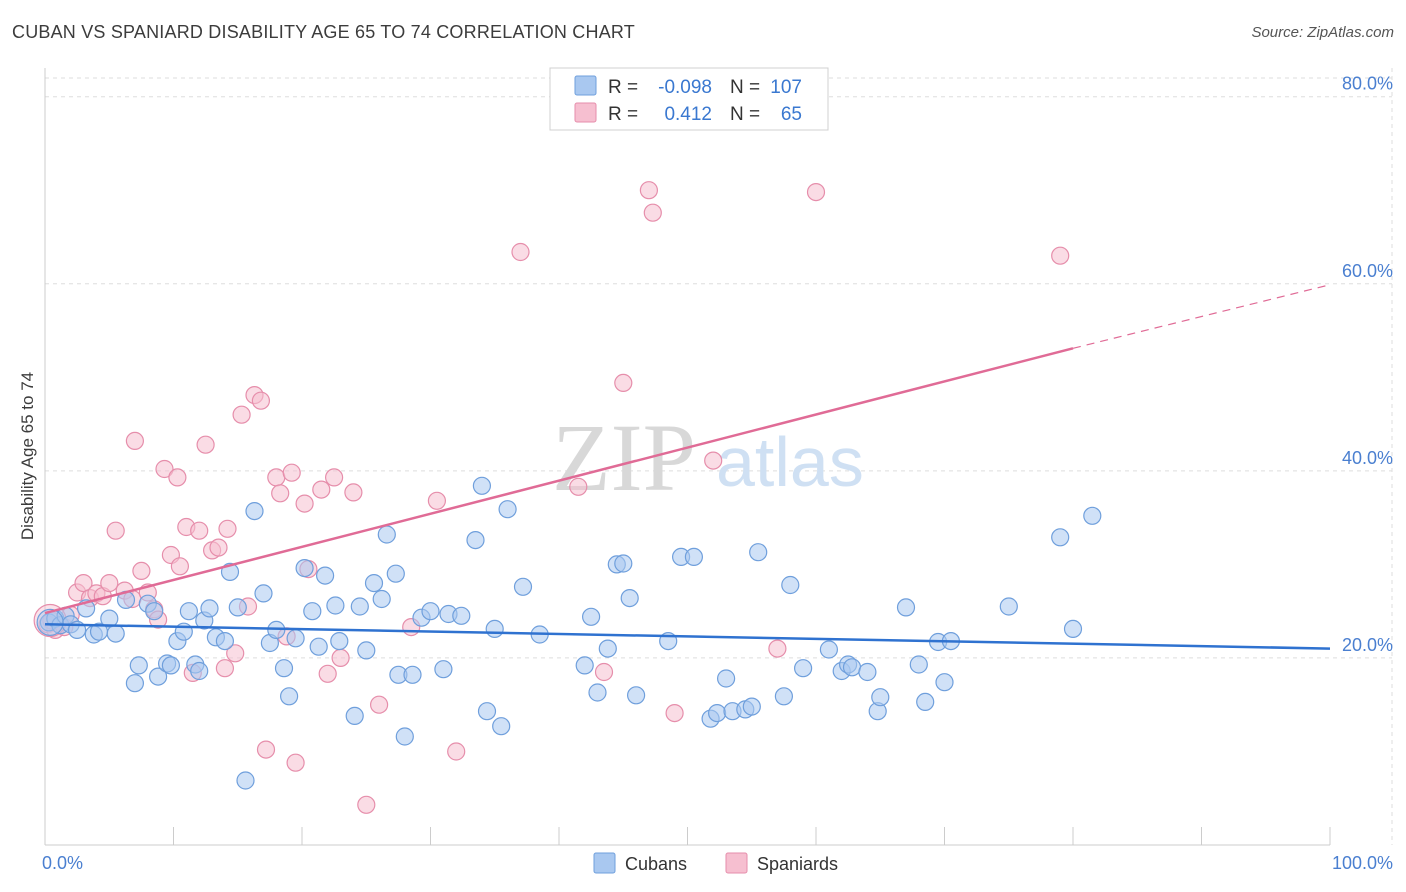  What do you see at coordinates (1201, 316) in the screenshot?
I see `spaniards-trend-extension` at bounding box center [1201, 316].